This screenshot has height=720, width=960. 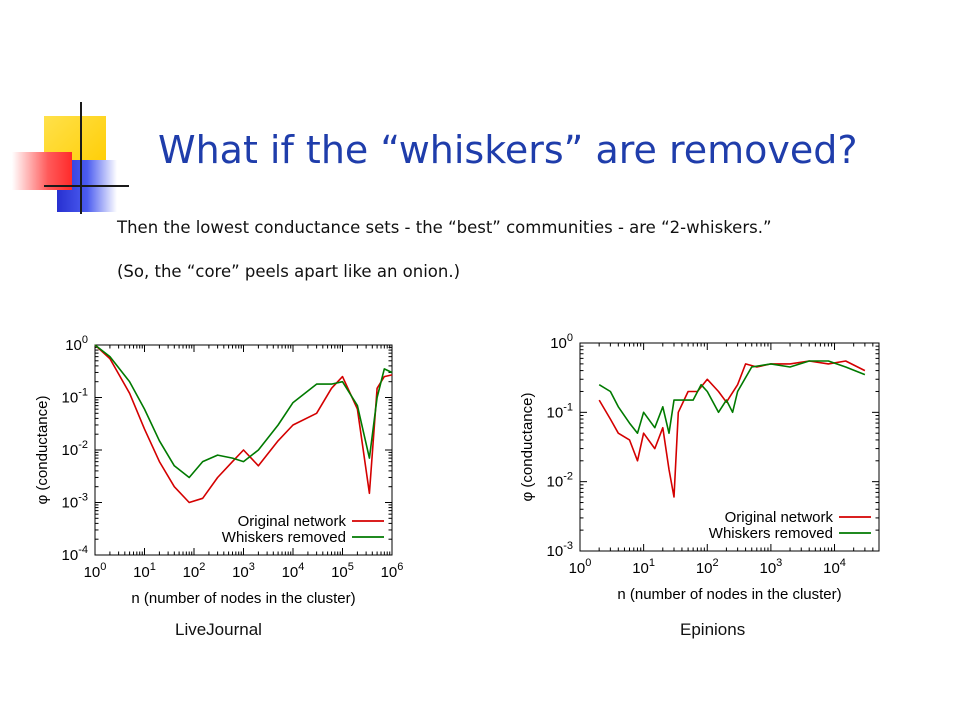 What do you see at coordinates (729, 447) in the screenshot?
I see `plot-frame` at bounding box center [729, 447].